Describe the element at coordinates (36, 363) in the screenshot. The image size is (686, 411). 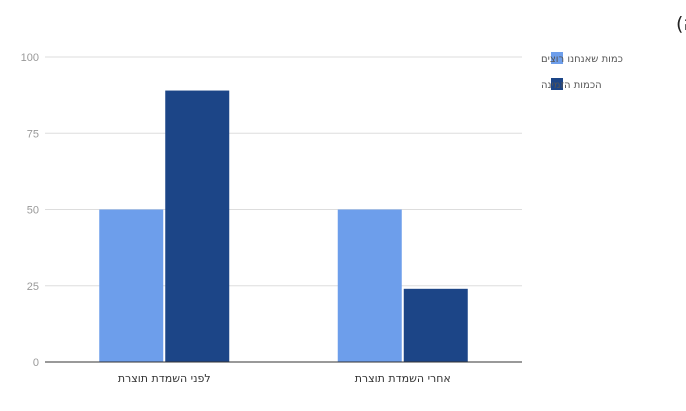
I see `y-tick-label-0: 0` at that location.